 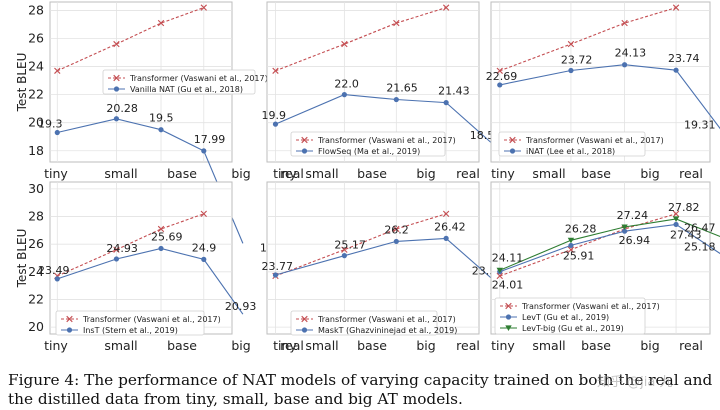 What do you see at coordinates (204, 247) in the screenshot?
I see `data-label: 24.9` at bounding box center [204, 247].